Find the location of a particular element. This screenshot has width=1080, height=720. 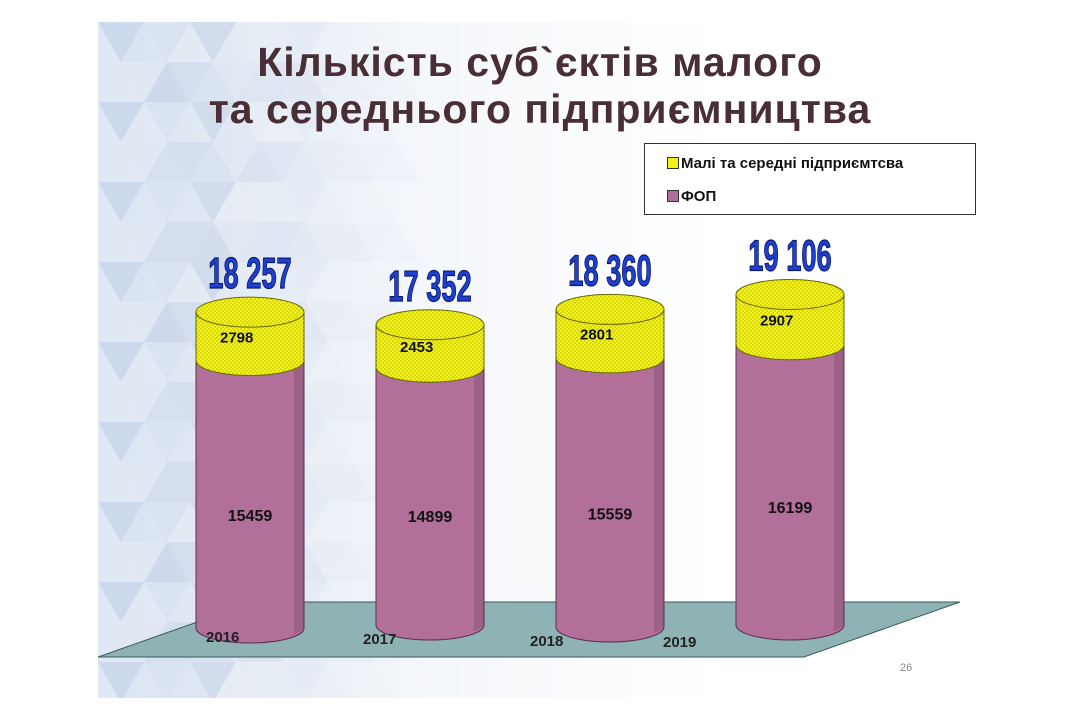

total-label-2019: 19 106 is located at coordinates (789, 255).